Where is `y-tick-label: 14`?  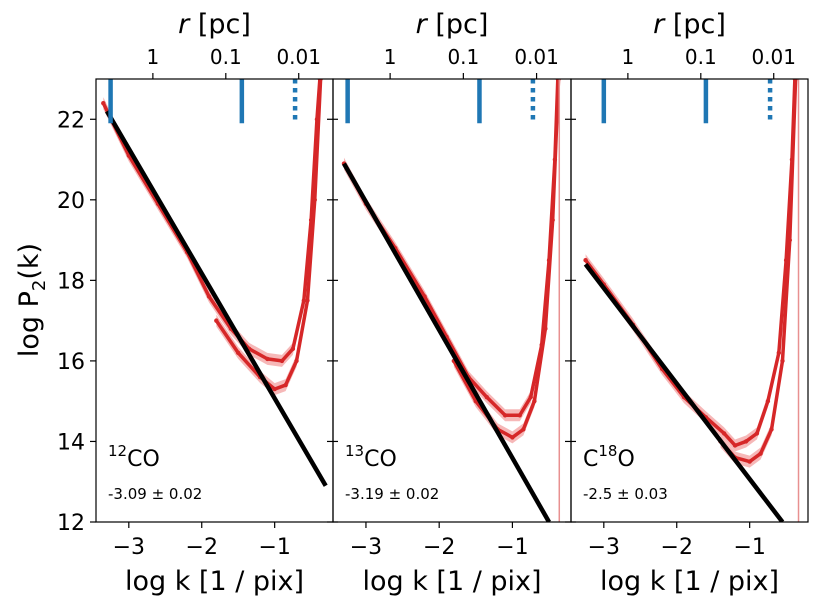 y-tick-label: 14 is located at coordinates (71, 442).